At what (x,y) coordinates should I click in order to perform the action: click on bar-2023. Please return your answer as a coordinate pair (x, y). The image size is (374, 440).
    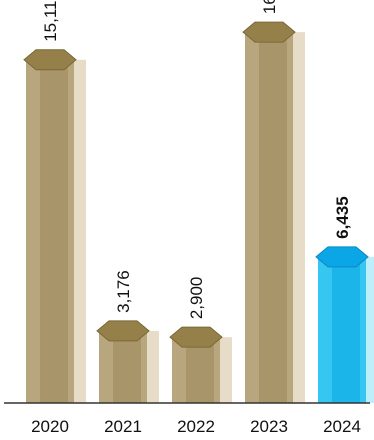
    Looking at the image, I should click on (273, 212).